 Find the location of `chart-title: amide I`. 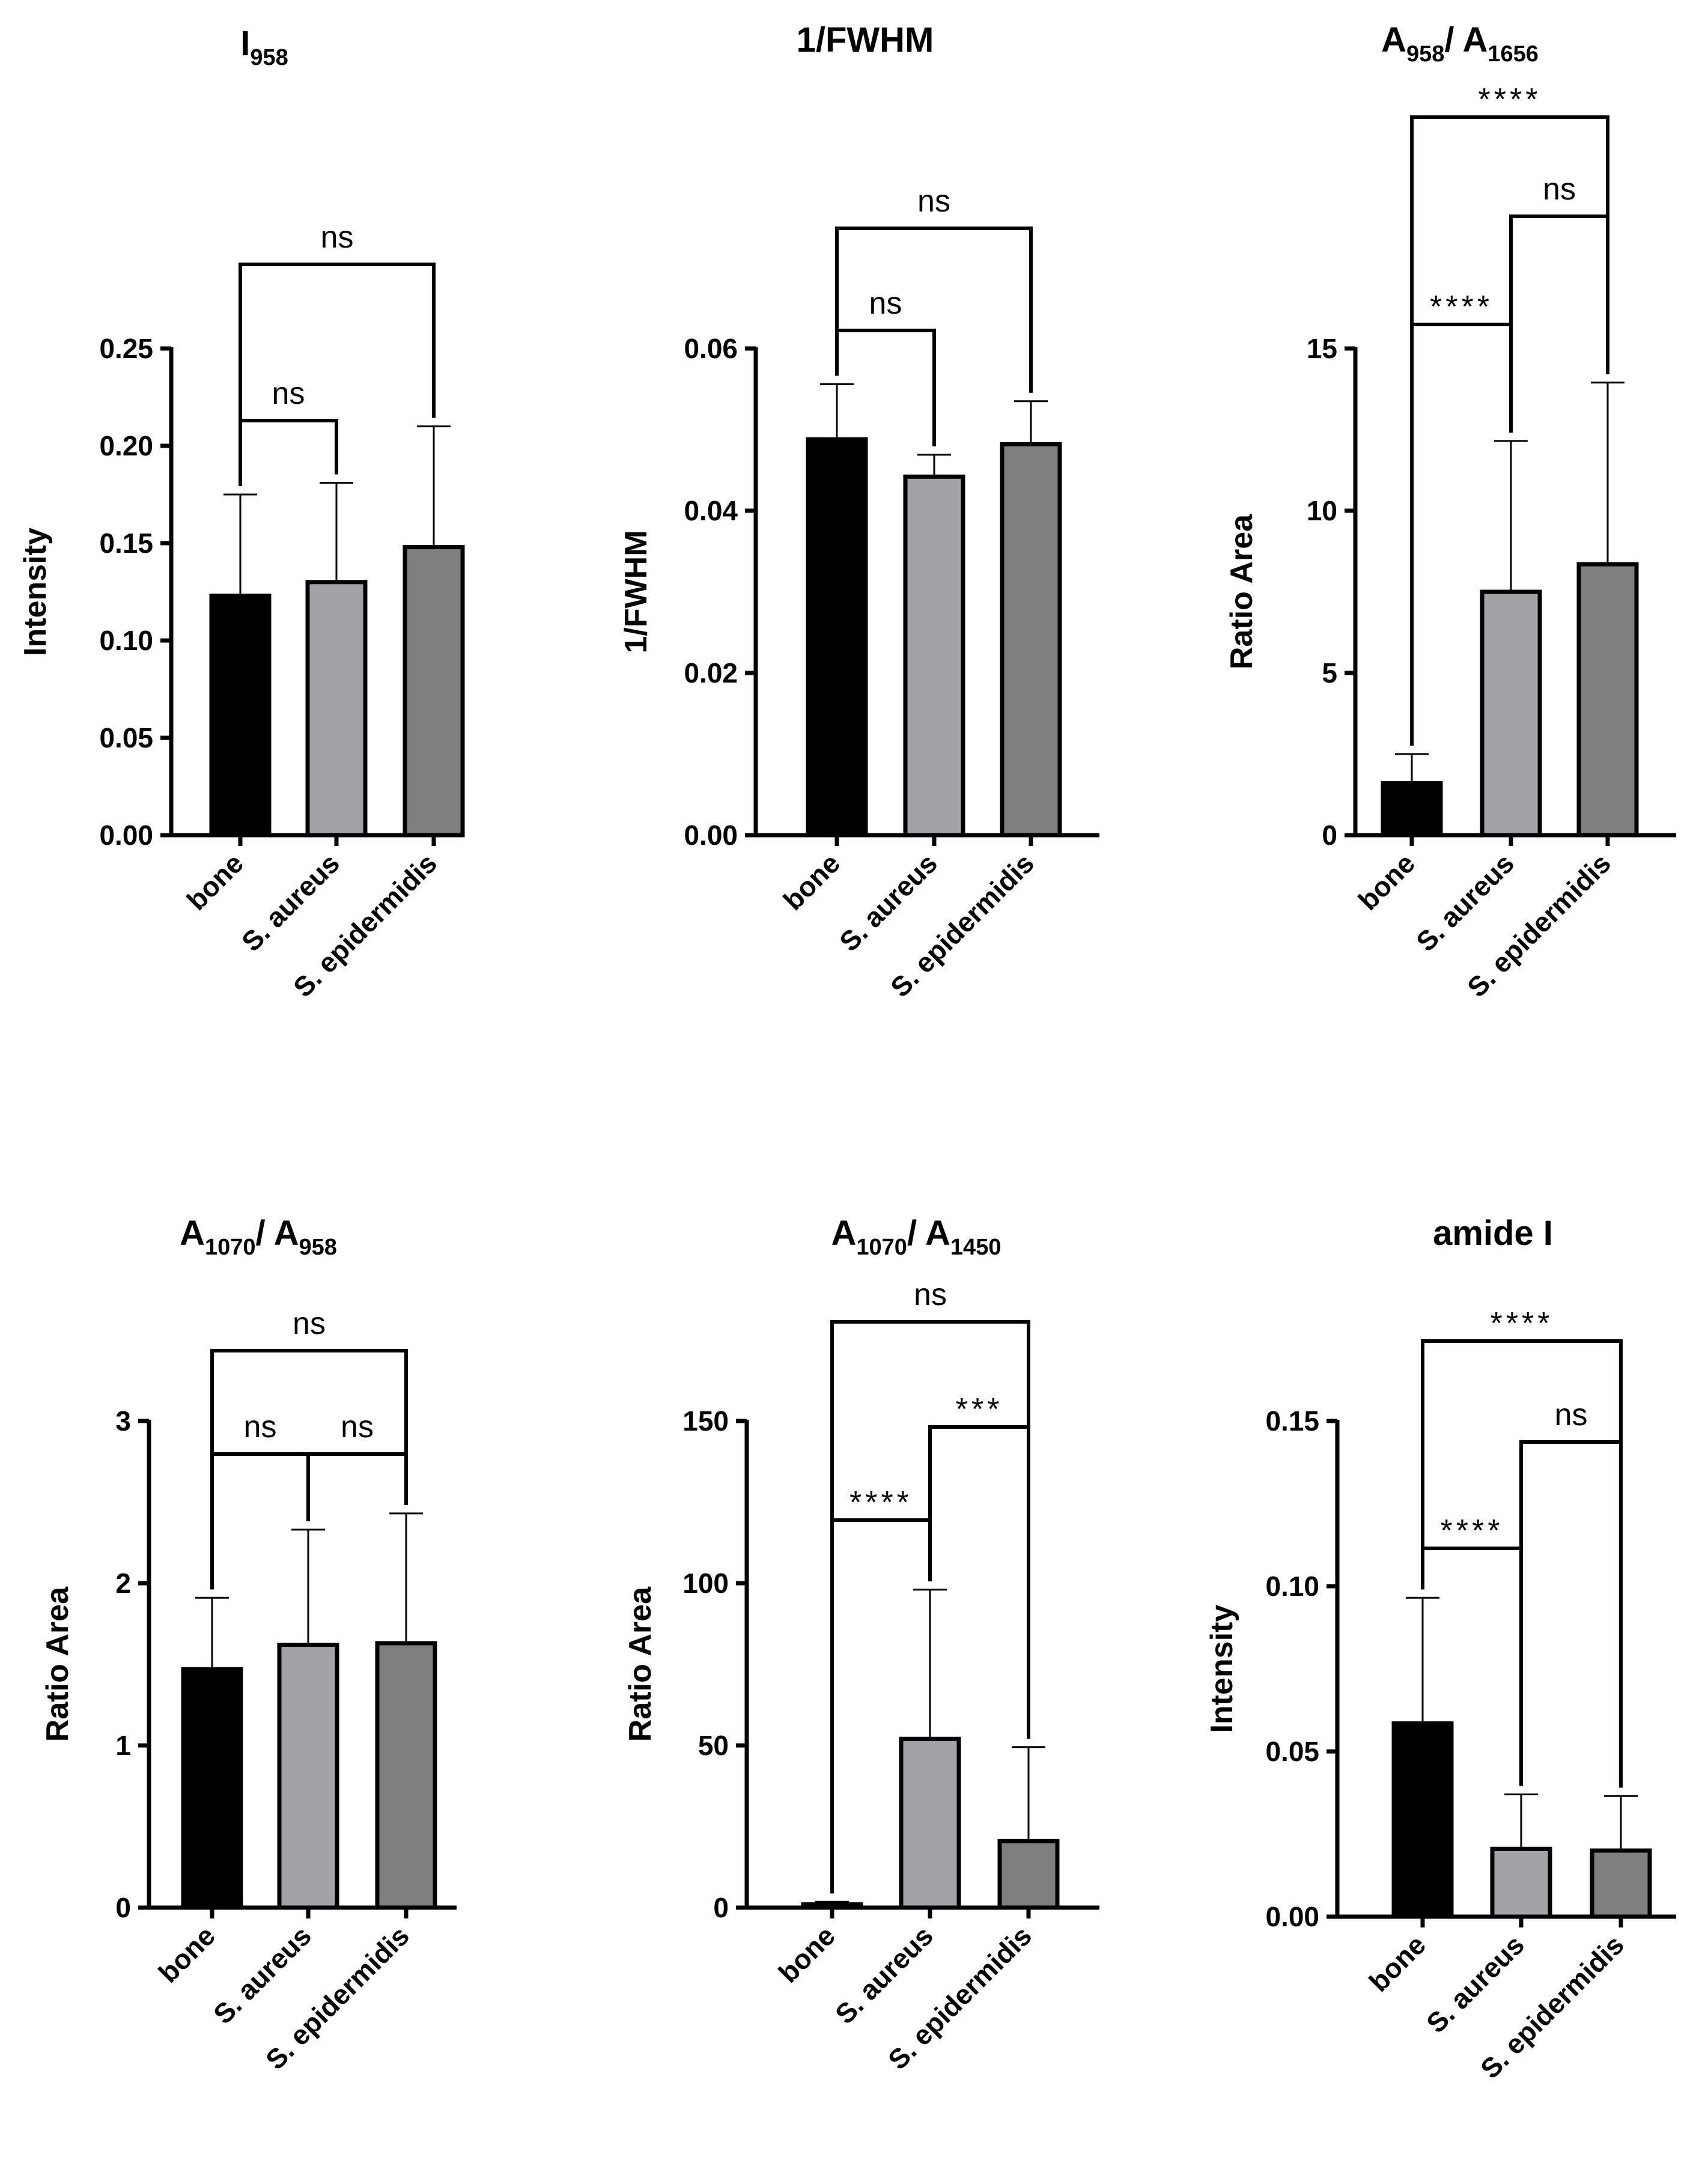

chart-title: amide I is located at coordinates (1493, 1233).